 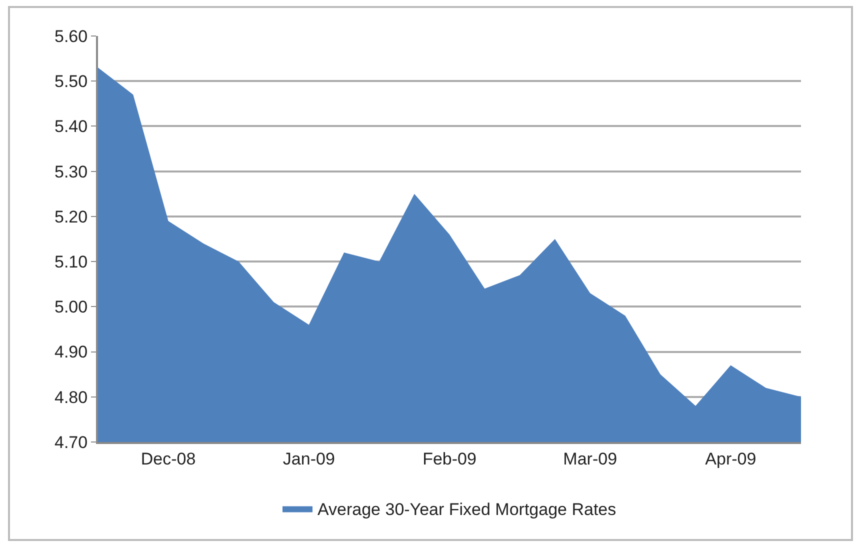 I want to click on y-tick-label: 5.30, so click(x=71, y=172).